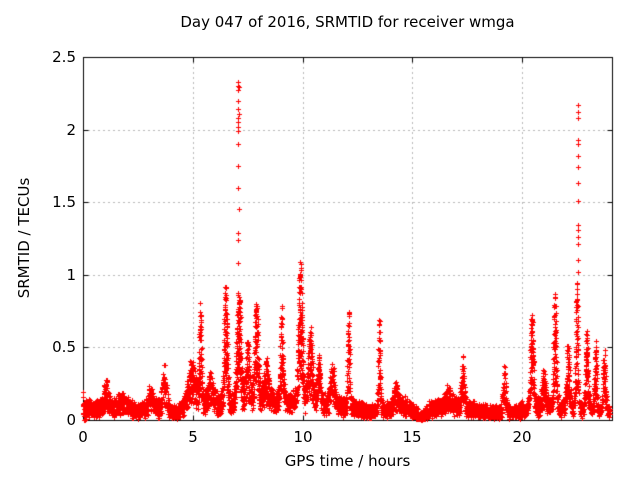 The width and height of the screenshot is (640, 480). What do you see at coordinates (71, 420) in the screenshot?
I see `y-tick-label: 0` at bounding box center [71, 420].